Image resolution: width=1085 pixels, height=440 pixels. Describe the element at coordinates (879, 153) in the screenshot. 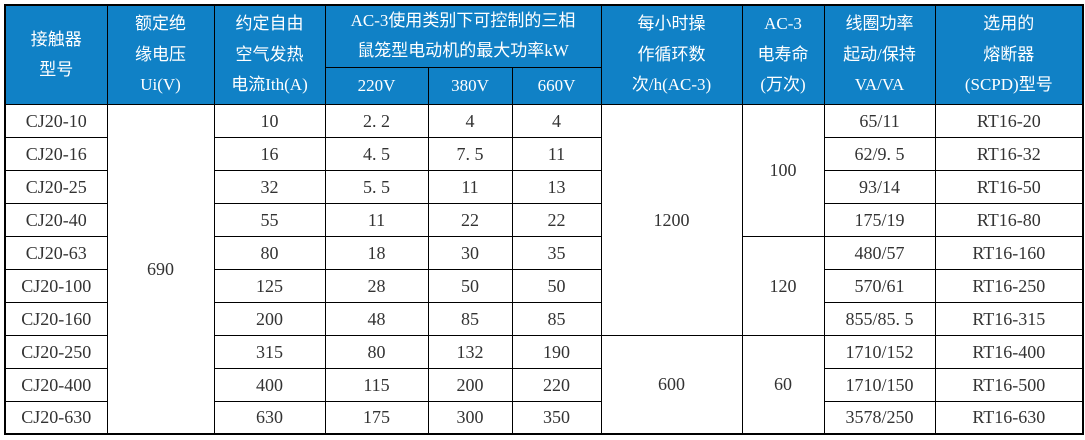

I see `coil-power-cell: 62/9. 5` at that location.